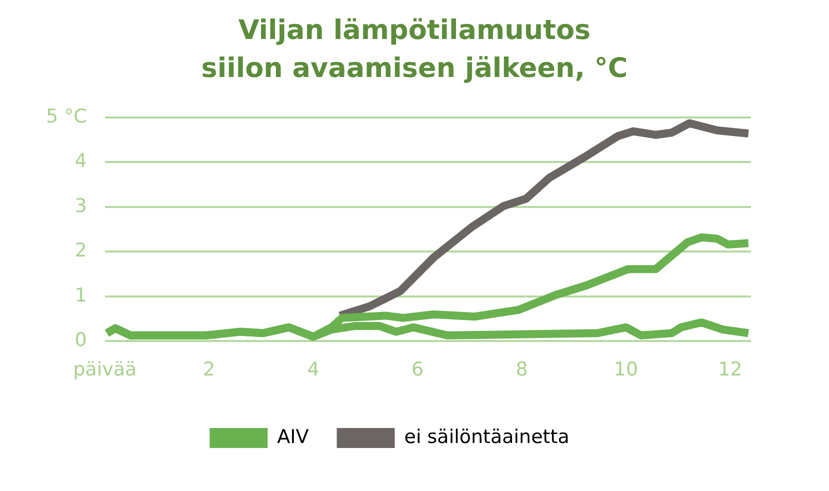 This screenshot has height=491, width=829. What do you see at coordinates (80, 161) in the screenshot?
I see `y-tick-label: 4` at bounding box center [80, 161].